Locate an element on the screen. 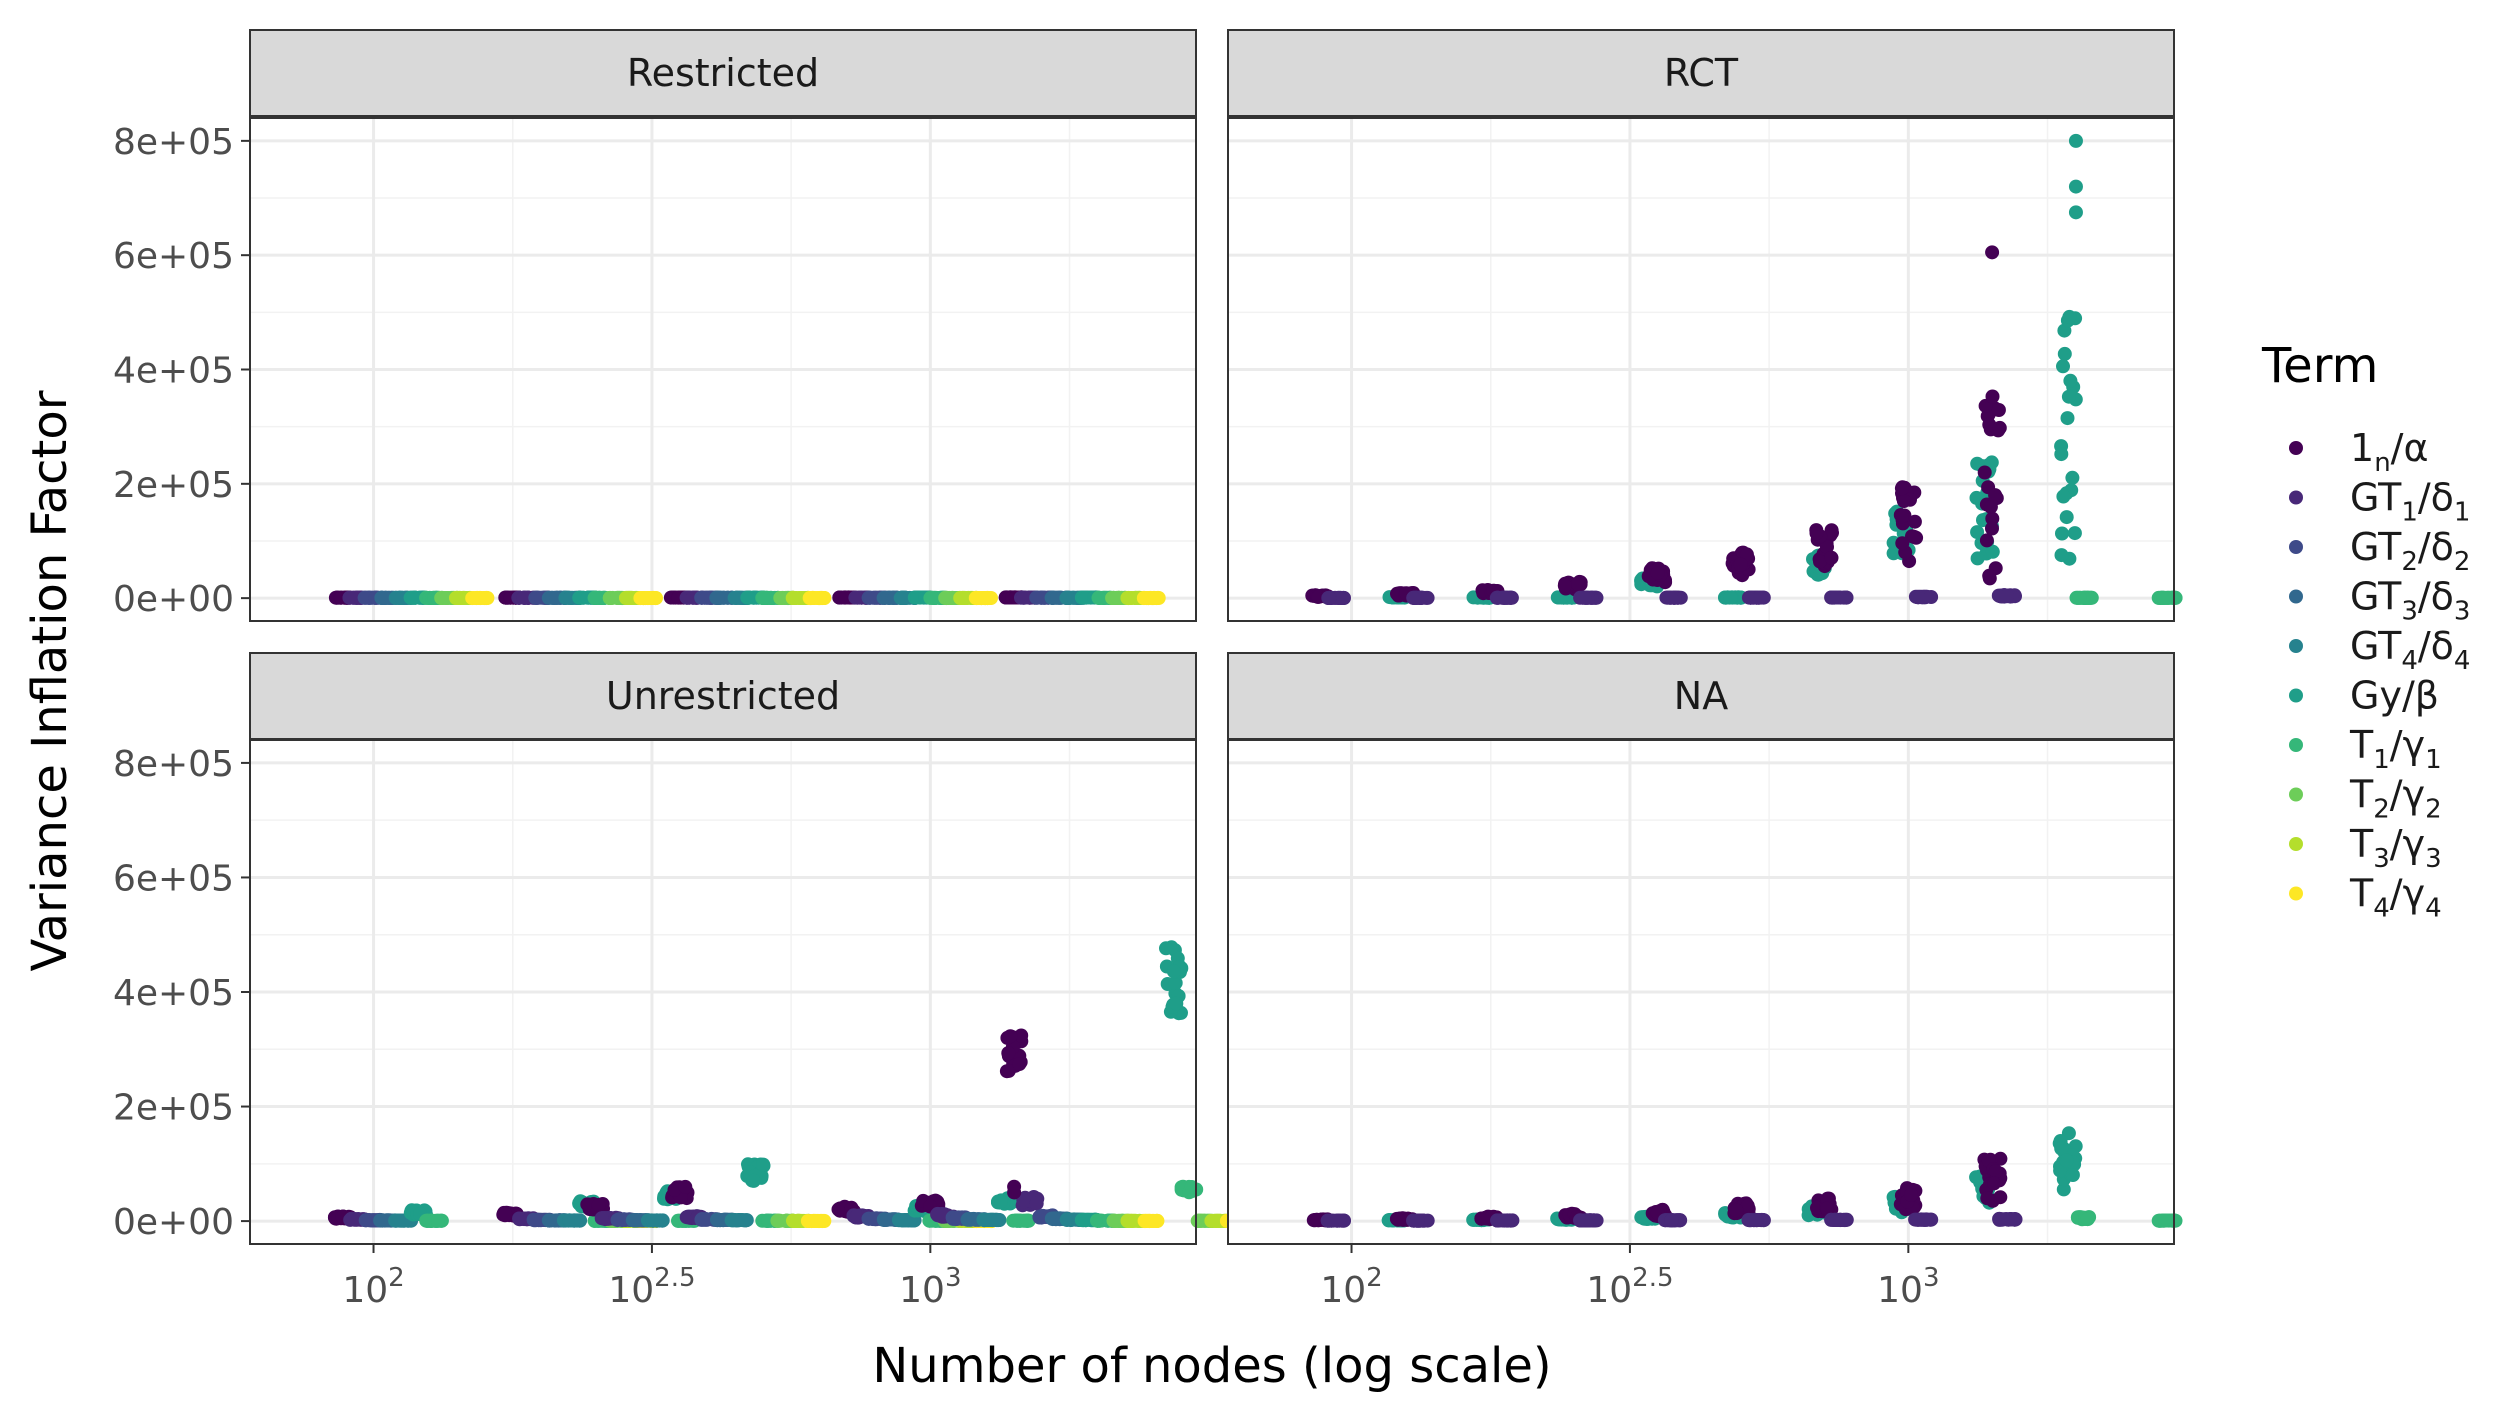 The width and height of the screenshot is (2500, 1406). x-axis-title: Number of nodes (log scale) is located at coordinates (1211, 1366).